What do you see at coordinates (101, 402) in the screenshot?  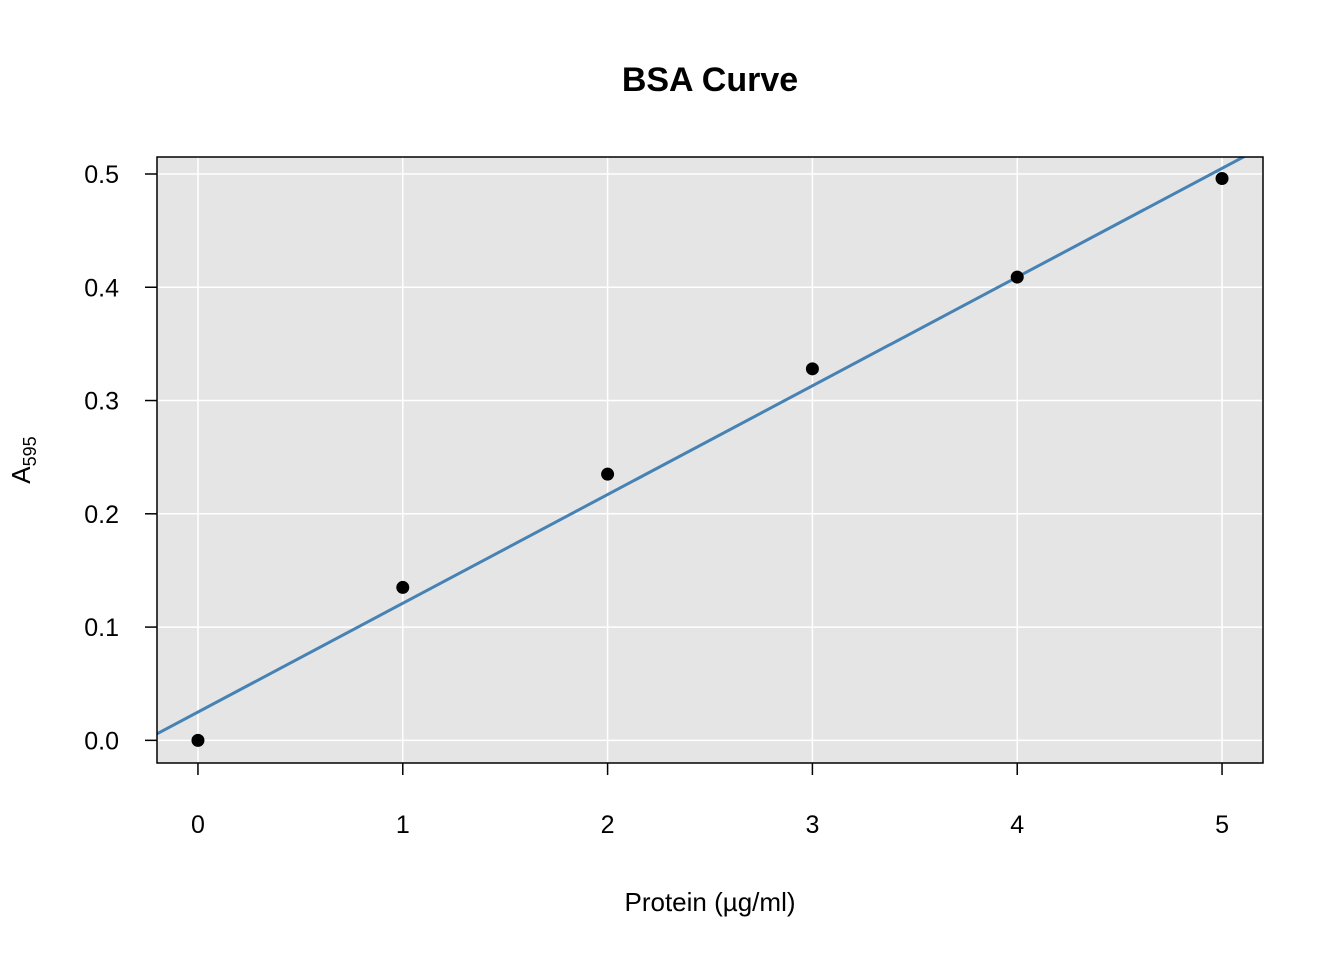 I see `y-tick-label-0.3: 0.3` at bounding box center [101, 402].